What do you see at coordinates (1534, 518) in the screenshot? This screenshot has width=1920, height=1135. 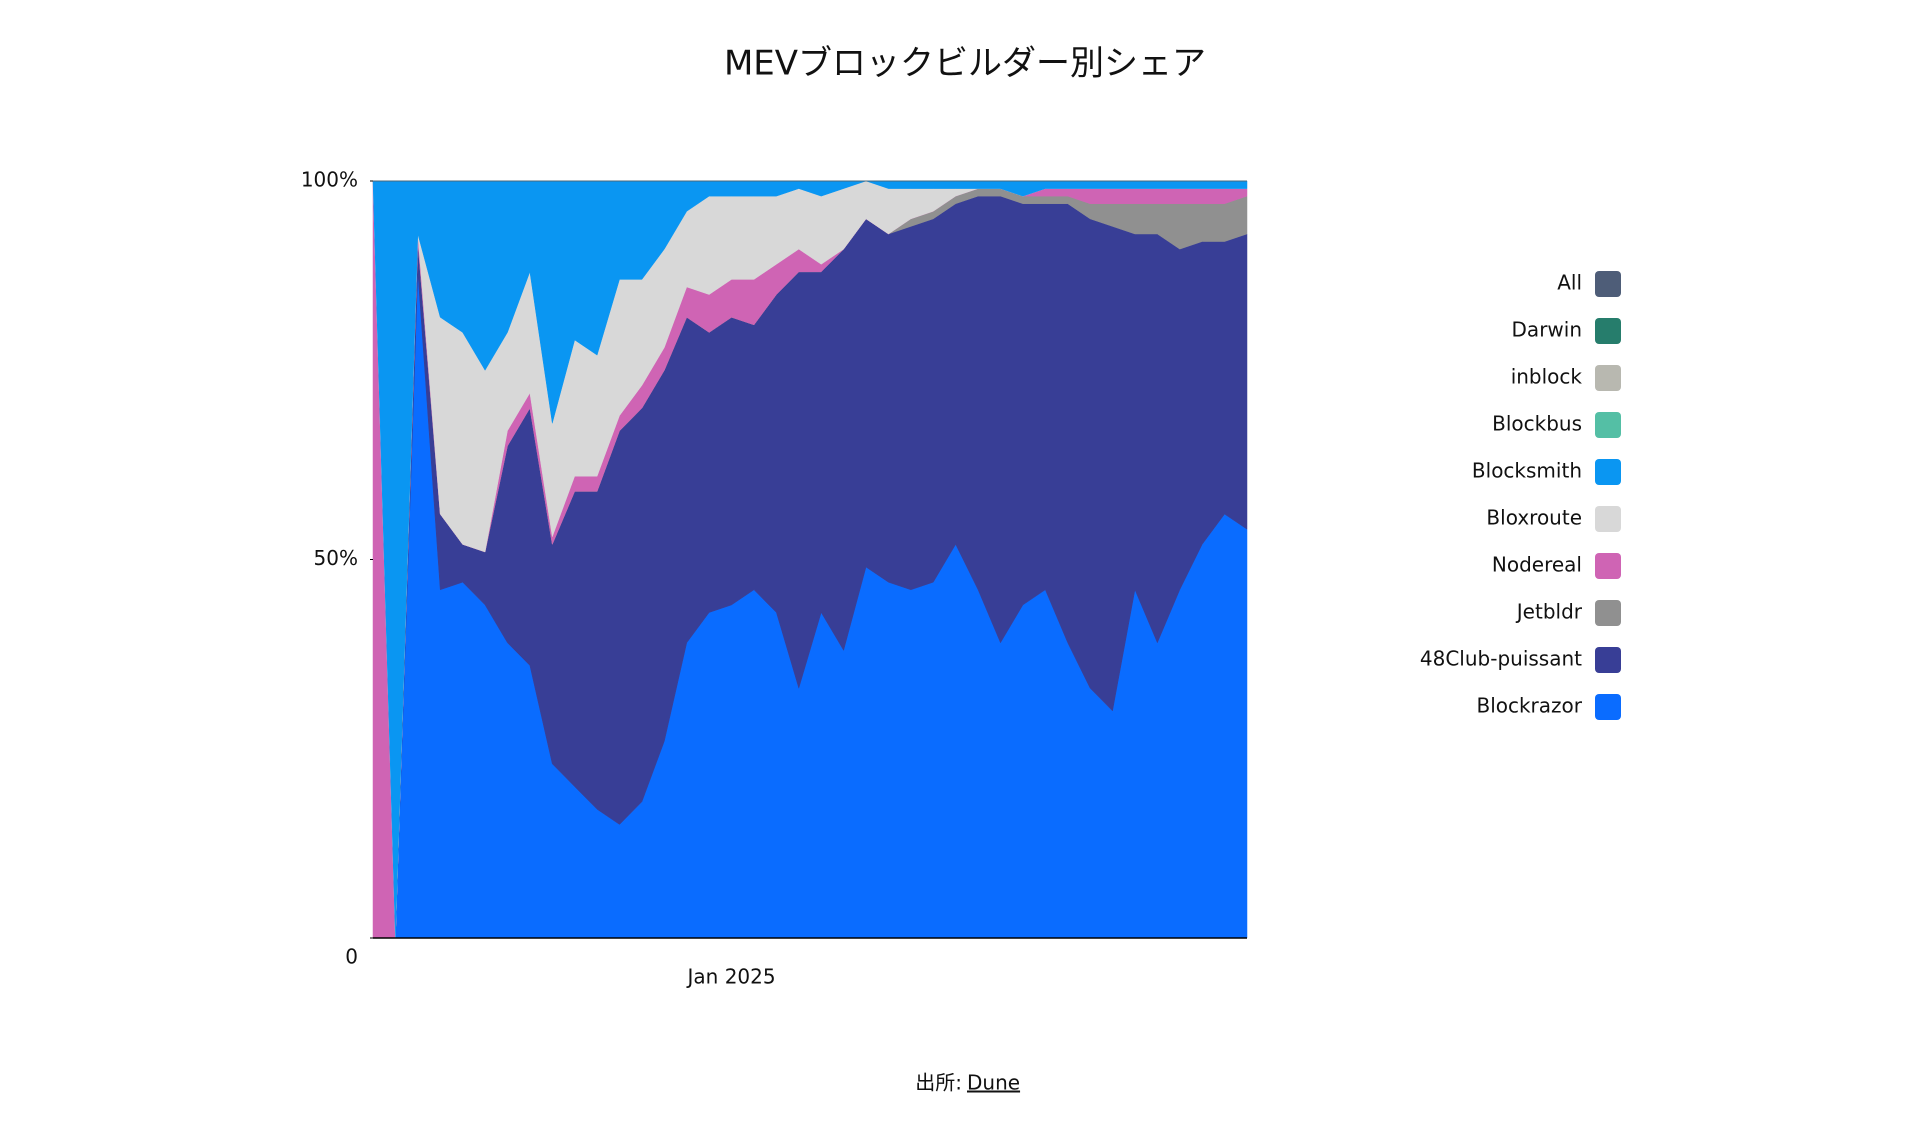 I see `legend-label: Bloxroute` at bounding box center [1534, 518].